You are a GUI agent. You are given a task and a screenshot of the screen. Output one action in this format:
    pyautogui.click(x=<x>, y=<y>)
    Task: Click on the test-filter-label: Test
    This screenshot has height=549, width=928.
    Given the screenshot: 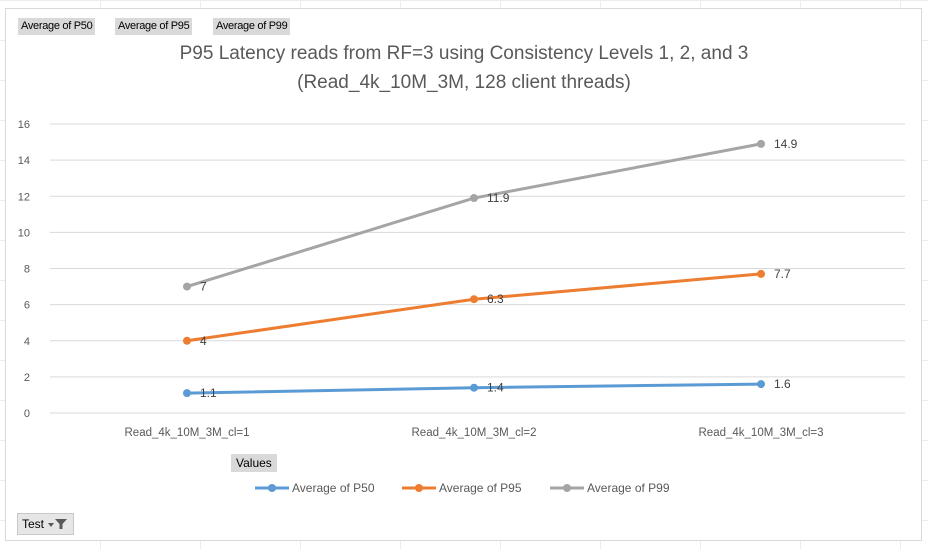 What is the action you would take?
    pyautogui.click(x=33, y=524)
    